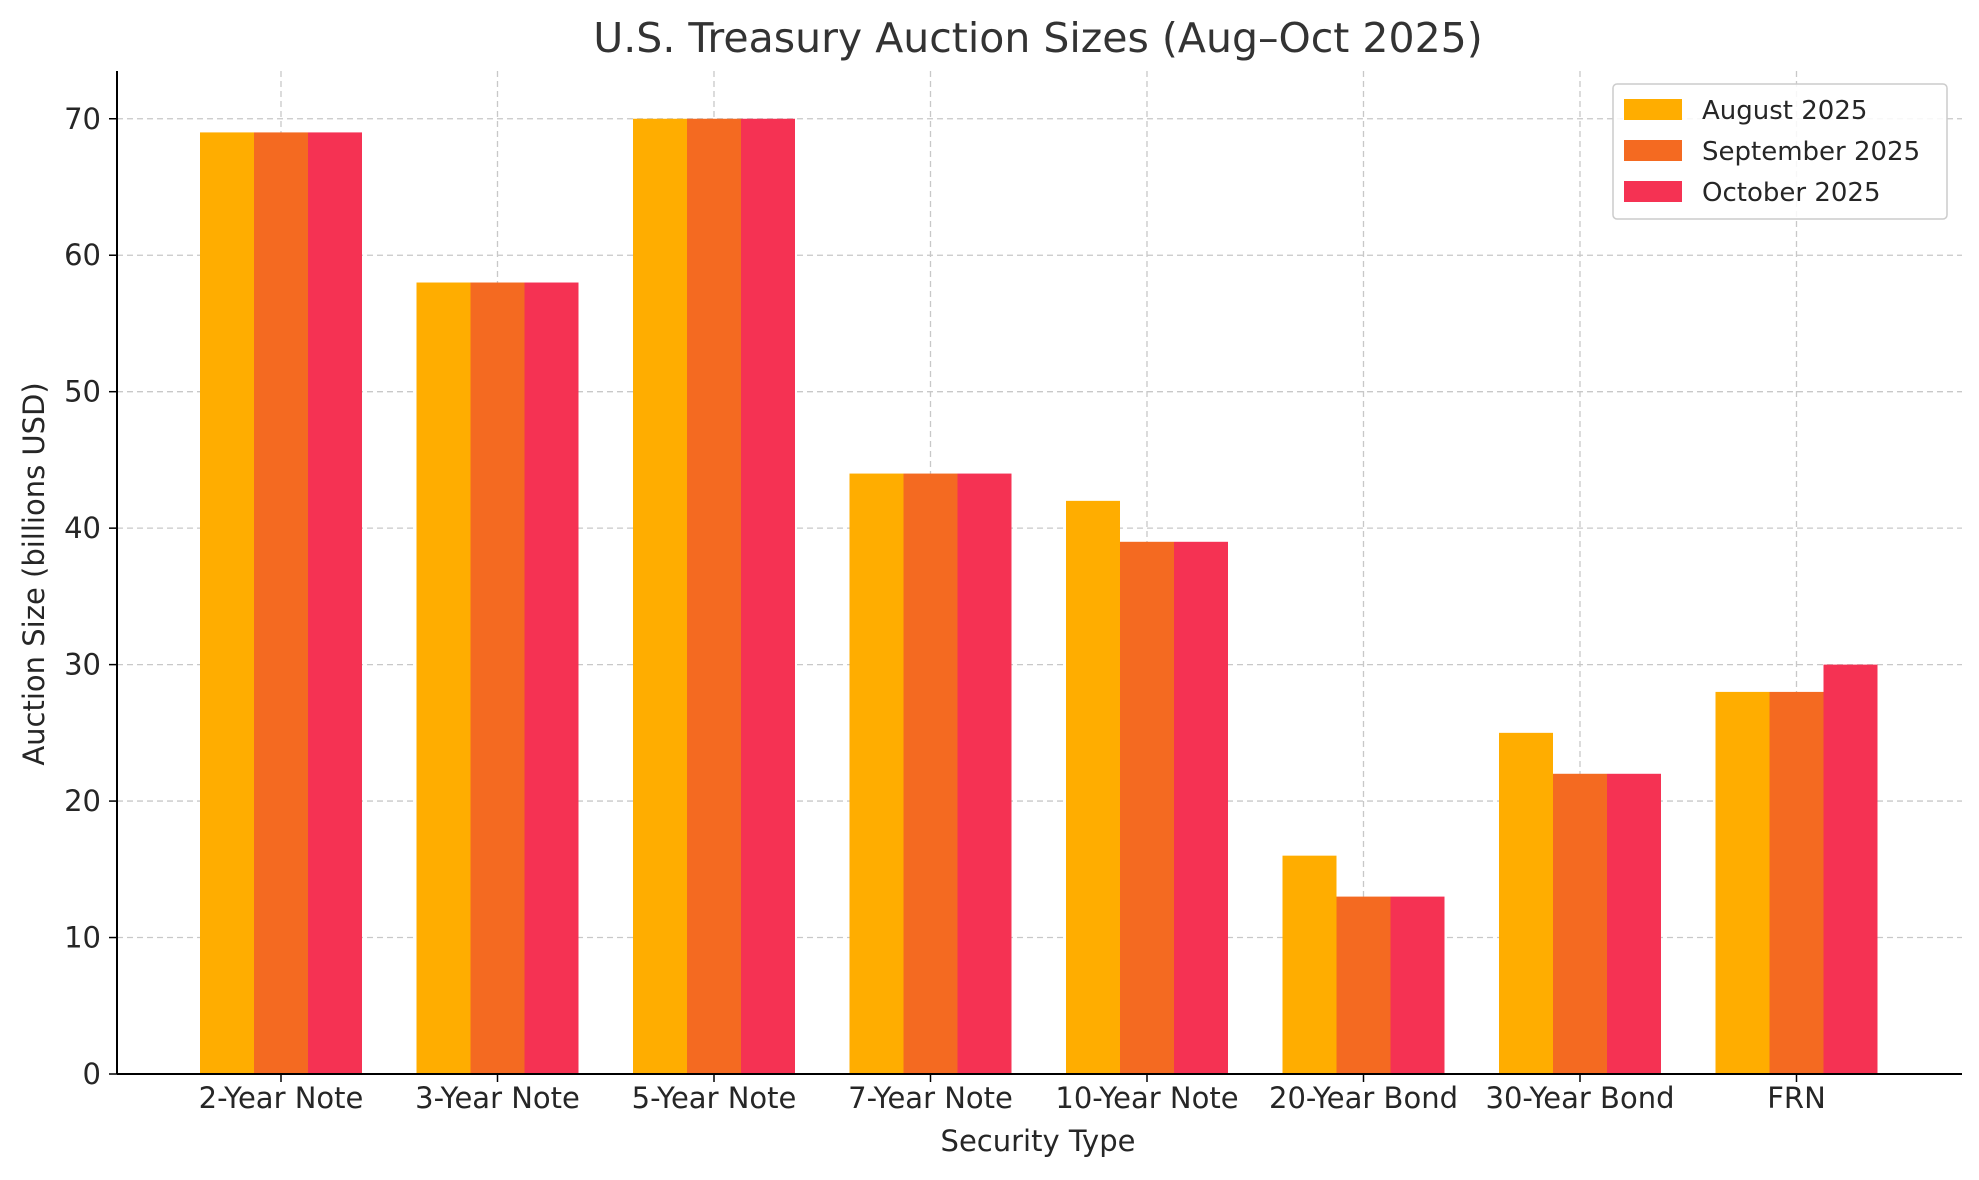 This screenshot has width=1979, height=1180. What do you see at coordinates (1811, 152) in the screenshot?
I see `legend-label: September 2025` at bounding box center [1811, 152].